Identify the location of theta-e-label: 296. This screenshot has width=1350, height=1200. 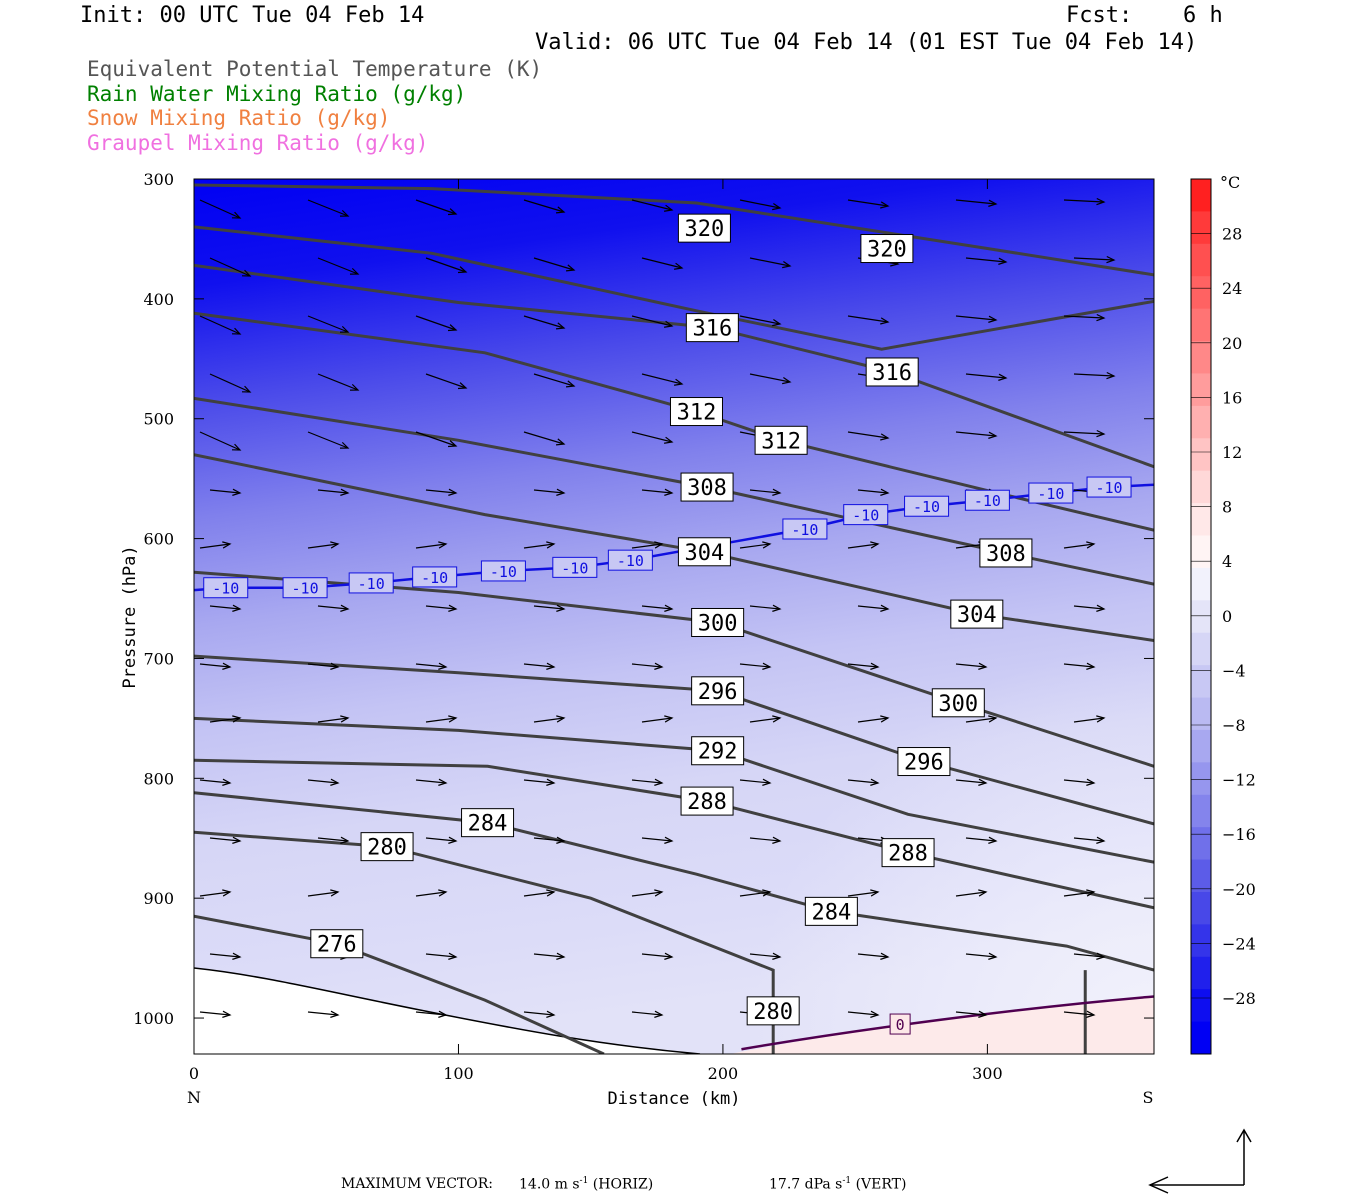
(718, 692).